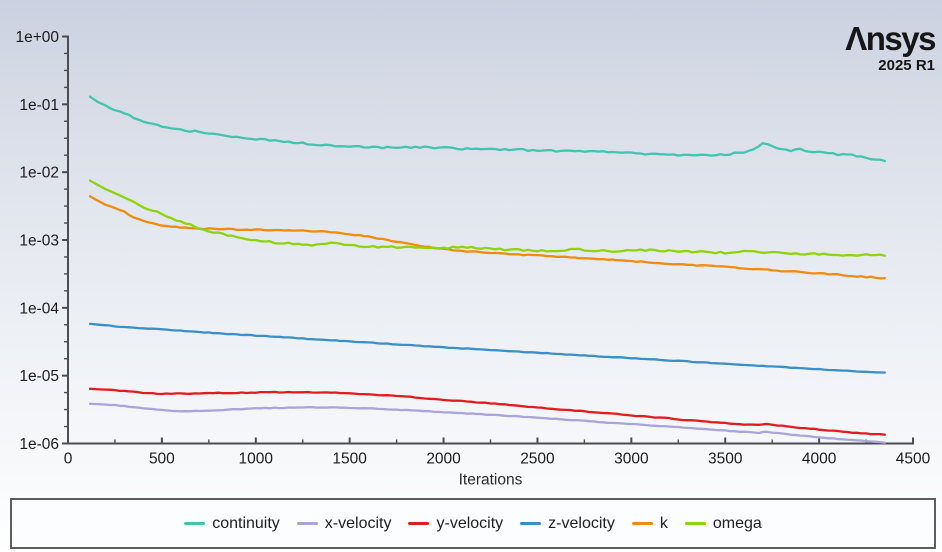  I want to click on ansys-release: 2025 R1, so click(906, 65).